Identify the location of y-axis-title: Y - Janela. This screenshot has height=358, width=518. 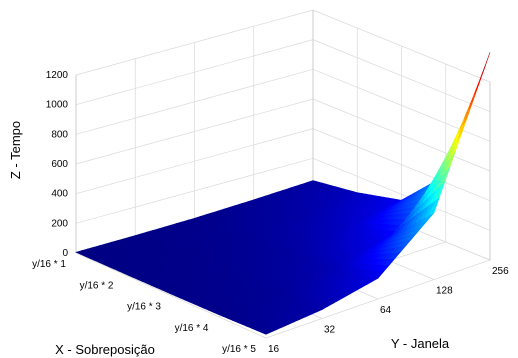
(420, 343).